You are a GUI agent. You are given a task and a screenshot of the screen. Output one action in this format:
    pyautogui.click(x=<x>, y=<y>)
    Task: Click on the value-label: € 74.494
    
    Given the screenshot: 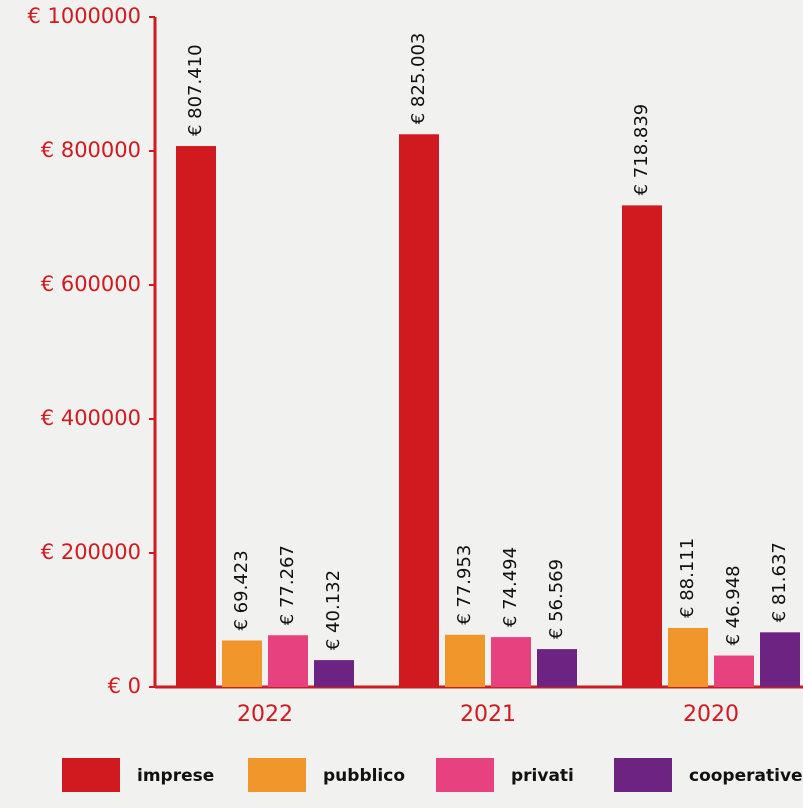 What is the action you would take?
    pyautogui.click(x=510, y=587)
    